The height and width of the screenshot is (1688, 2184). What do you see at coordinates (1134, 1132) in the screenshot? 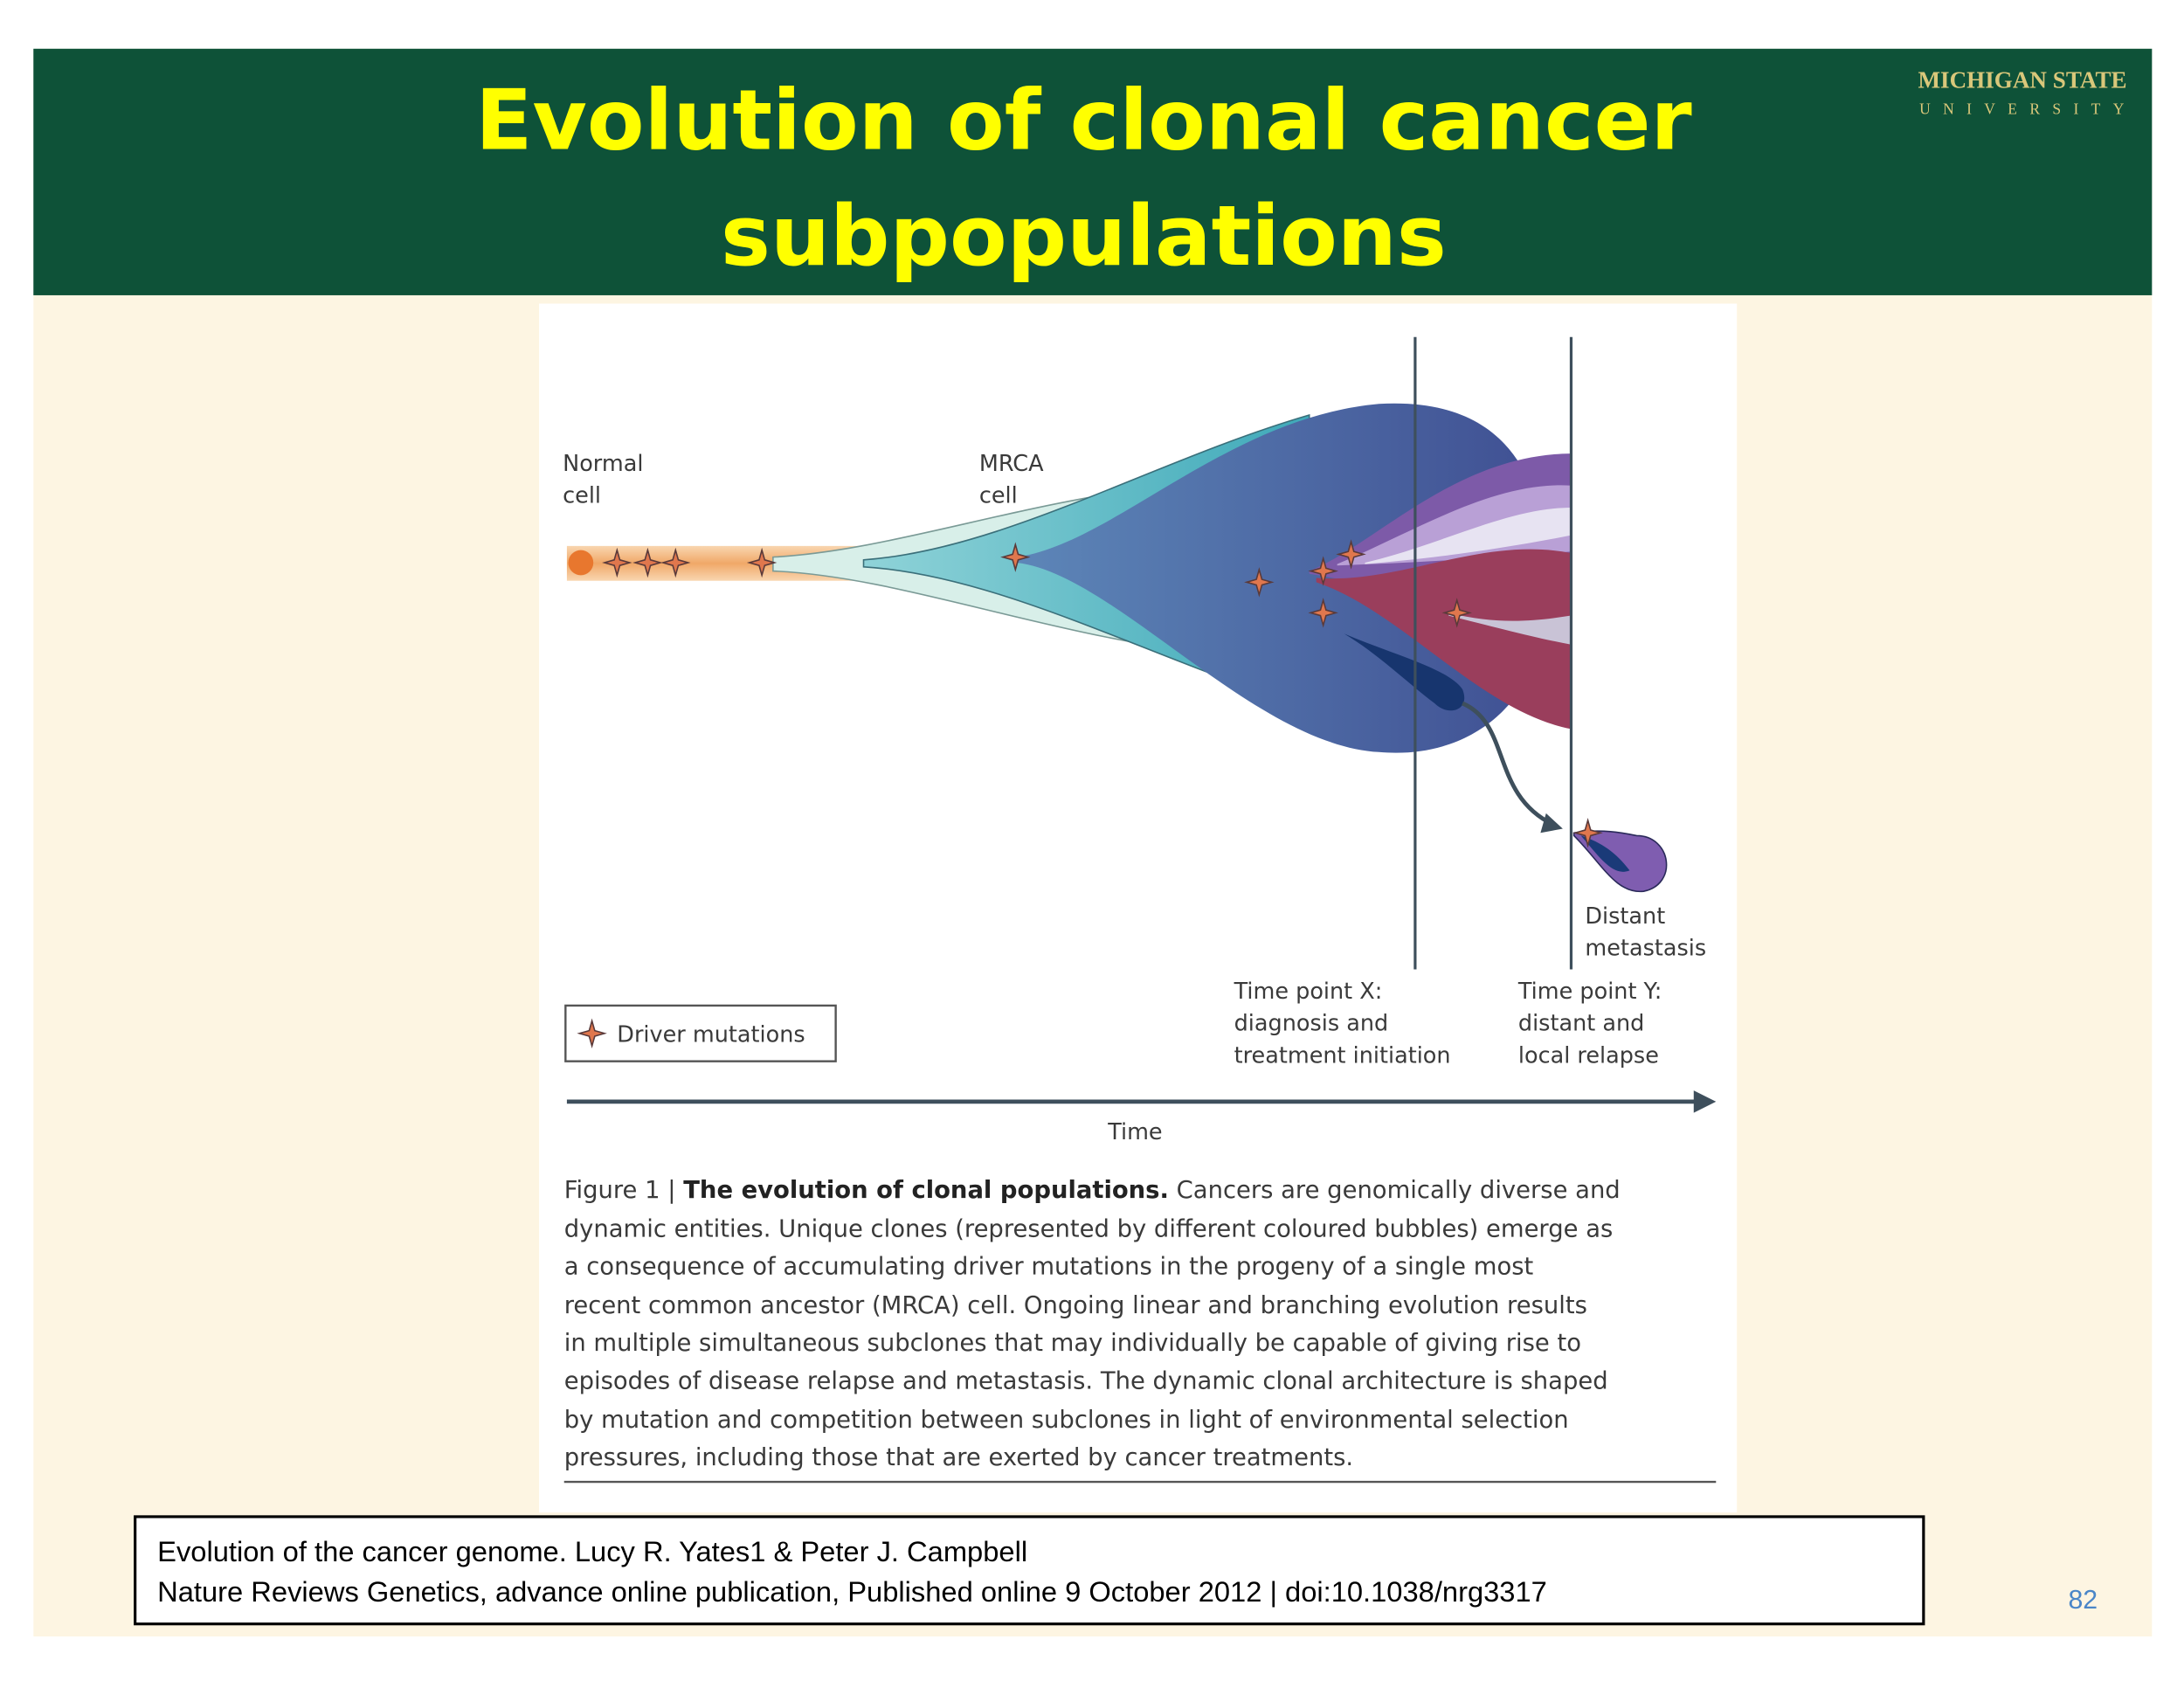
I see `axis-label: Time` at bounding box center [1134, 1132].